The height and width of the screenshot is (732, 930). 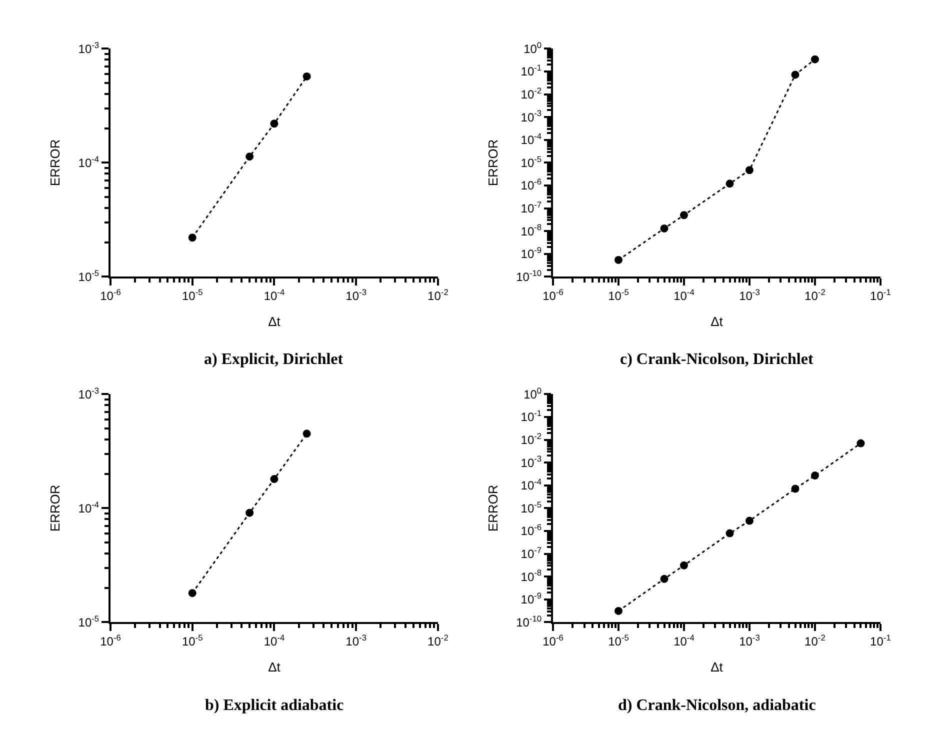 What do you see at coordinates (274, 359) in the screenshot?
I see `text: a) Explicit, Dirichlet` at bounding box center [274, 359].